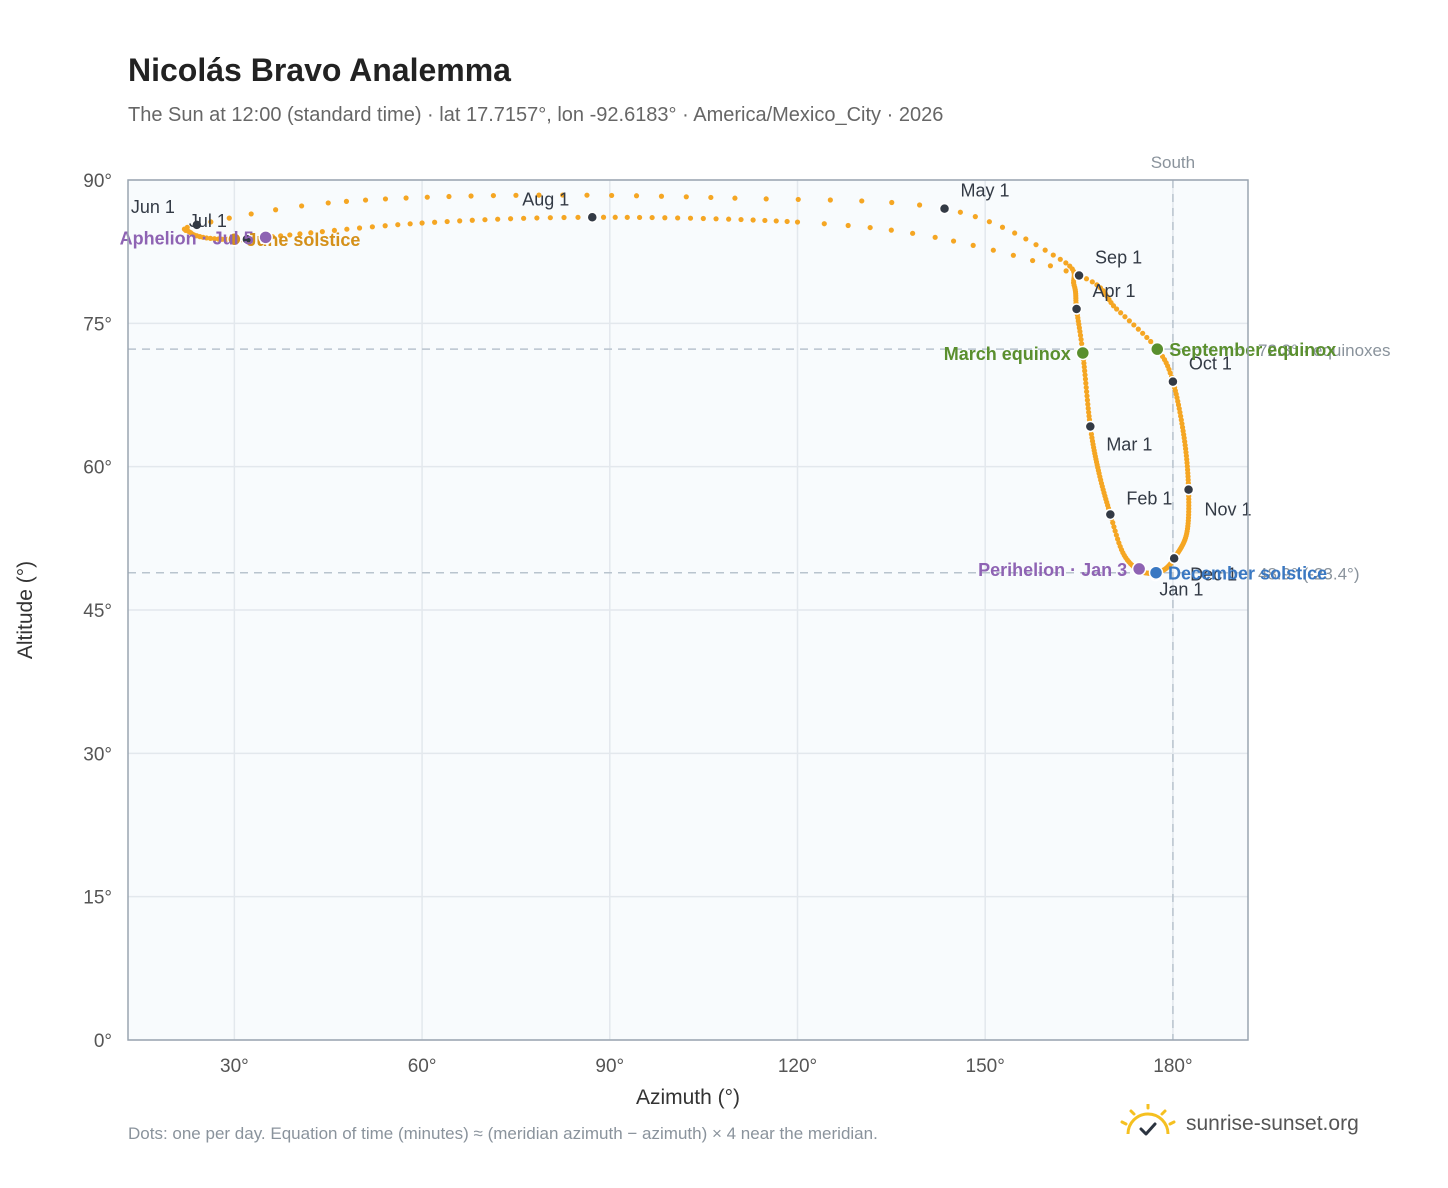  I want to click on y-axis-label: Altitude (°), so click(25, 610).